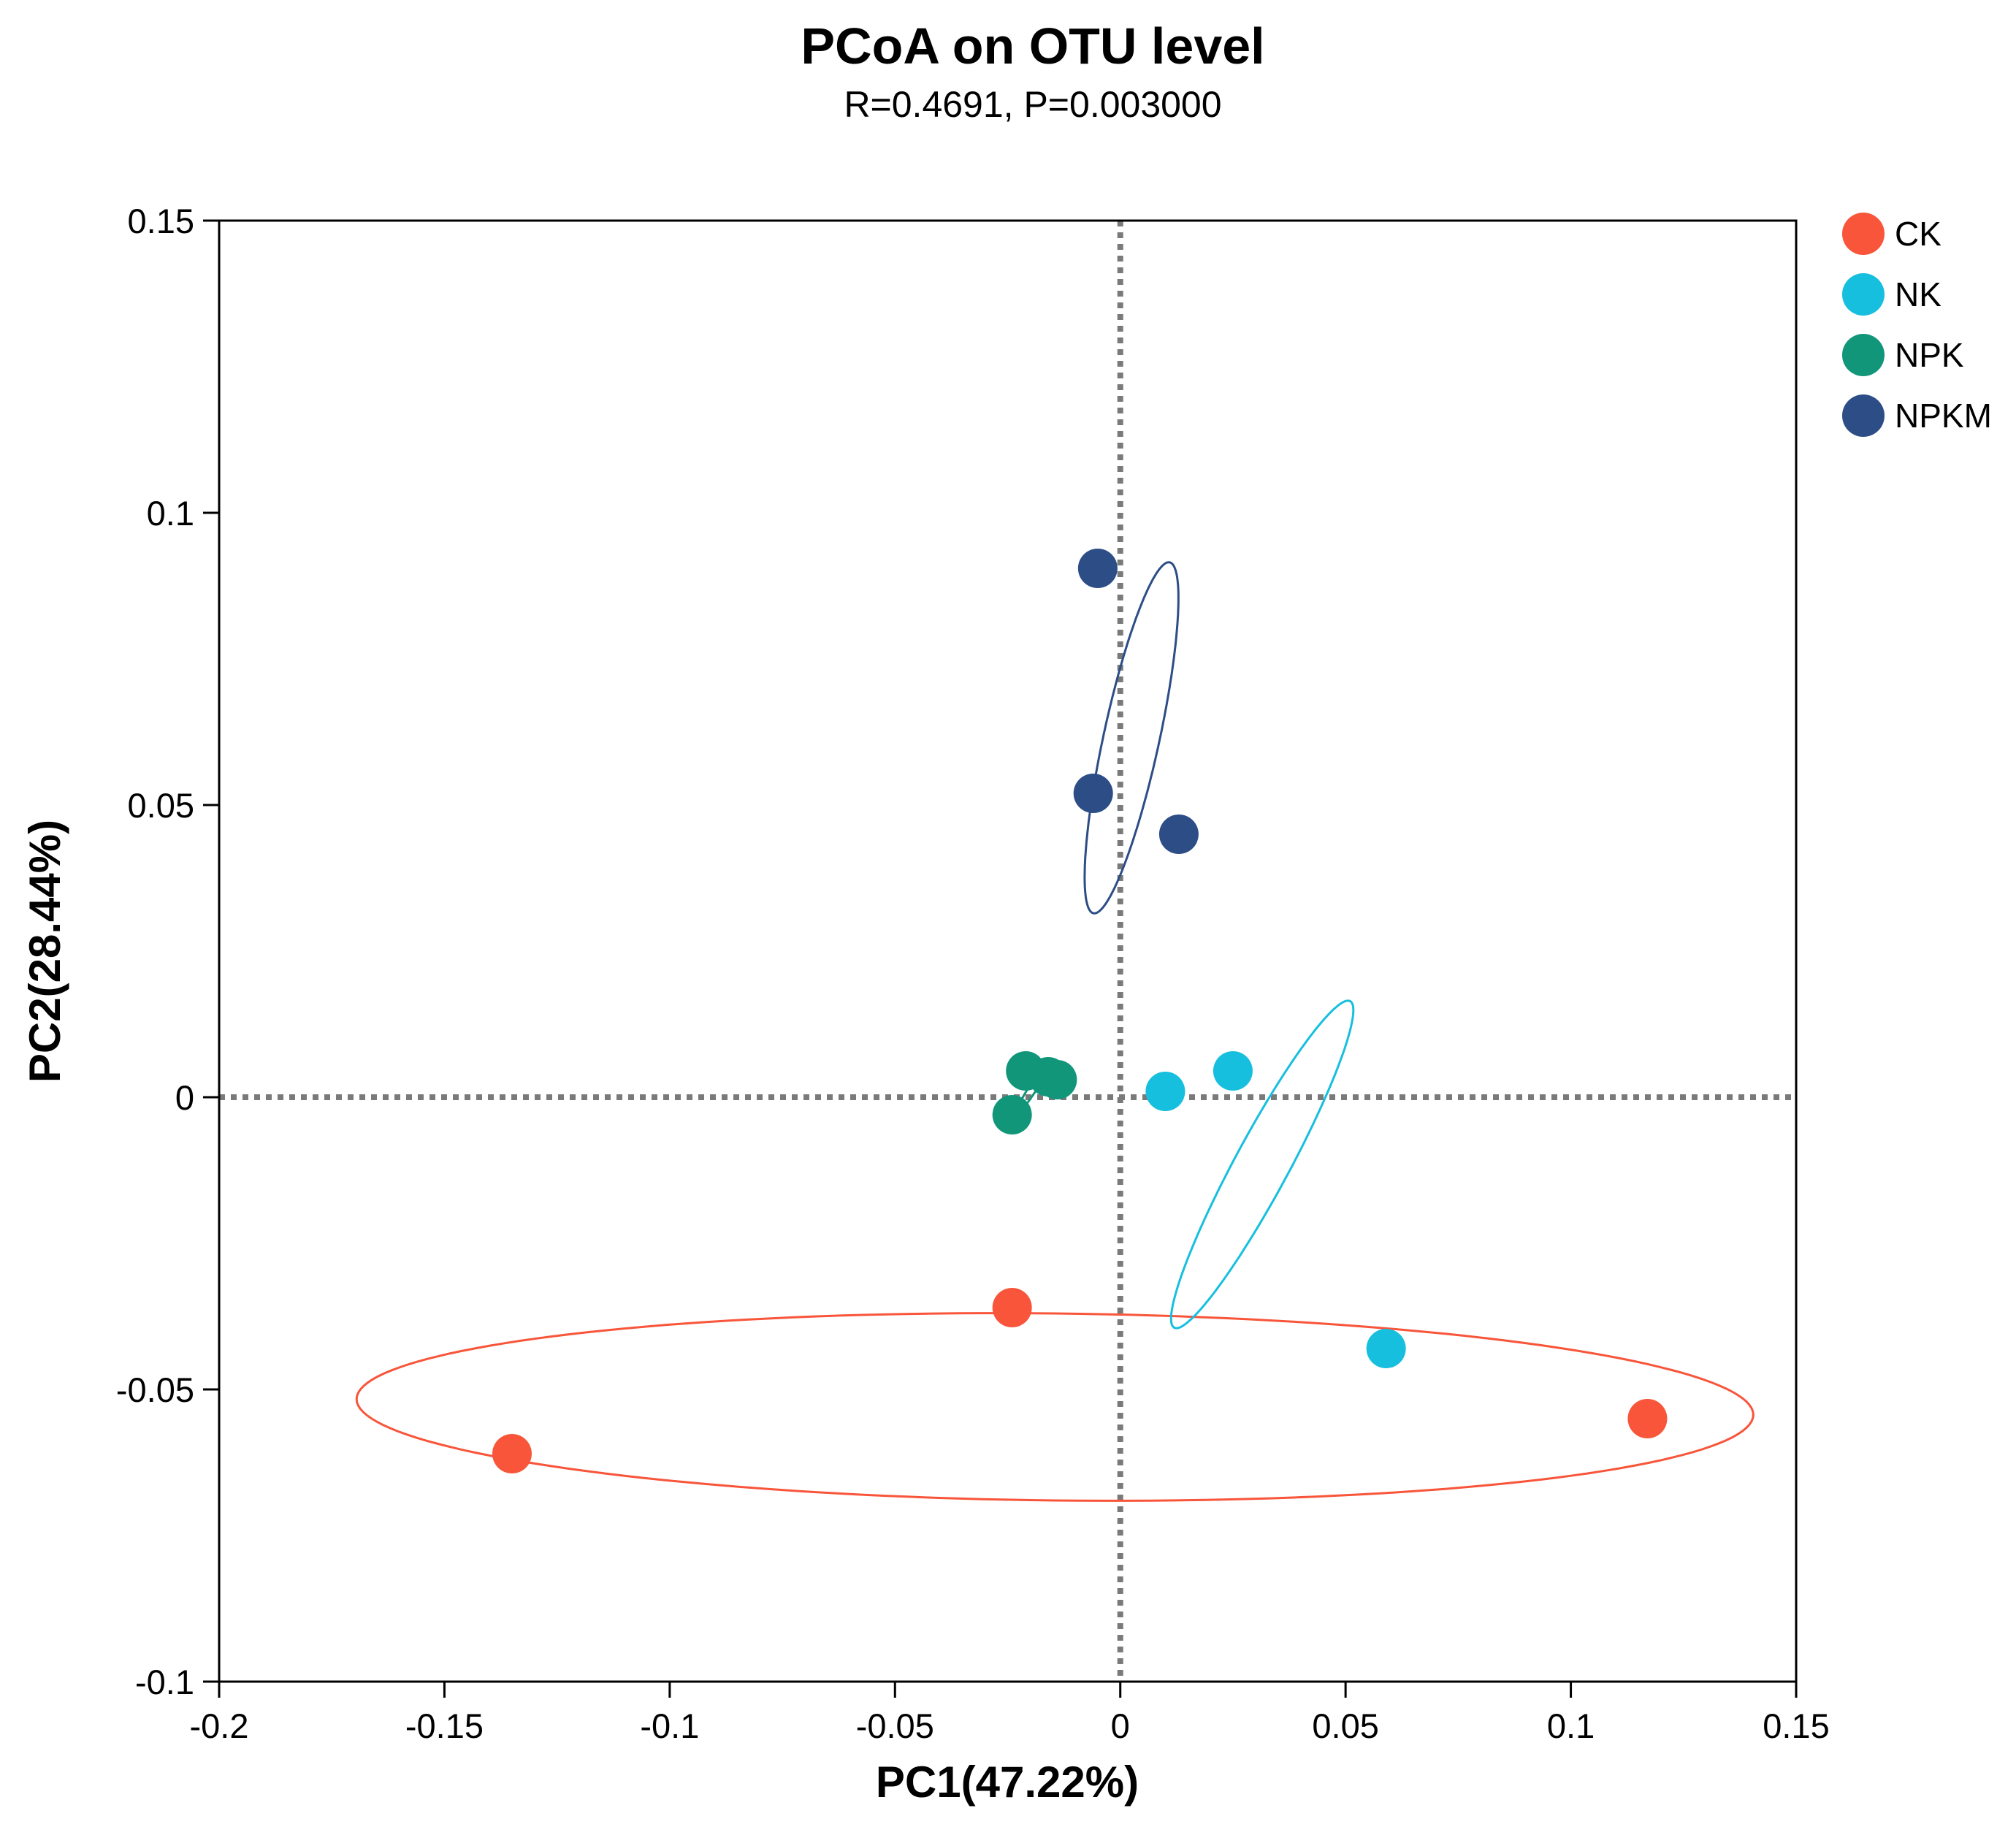 The width and height of the screenshot is (2016, 1827). What do you see at coordinates (1007, 1782) in the screenshot?
I see `x-axis-label: PC1(47.22%)` at bounding box center [1007, 1782].